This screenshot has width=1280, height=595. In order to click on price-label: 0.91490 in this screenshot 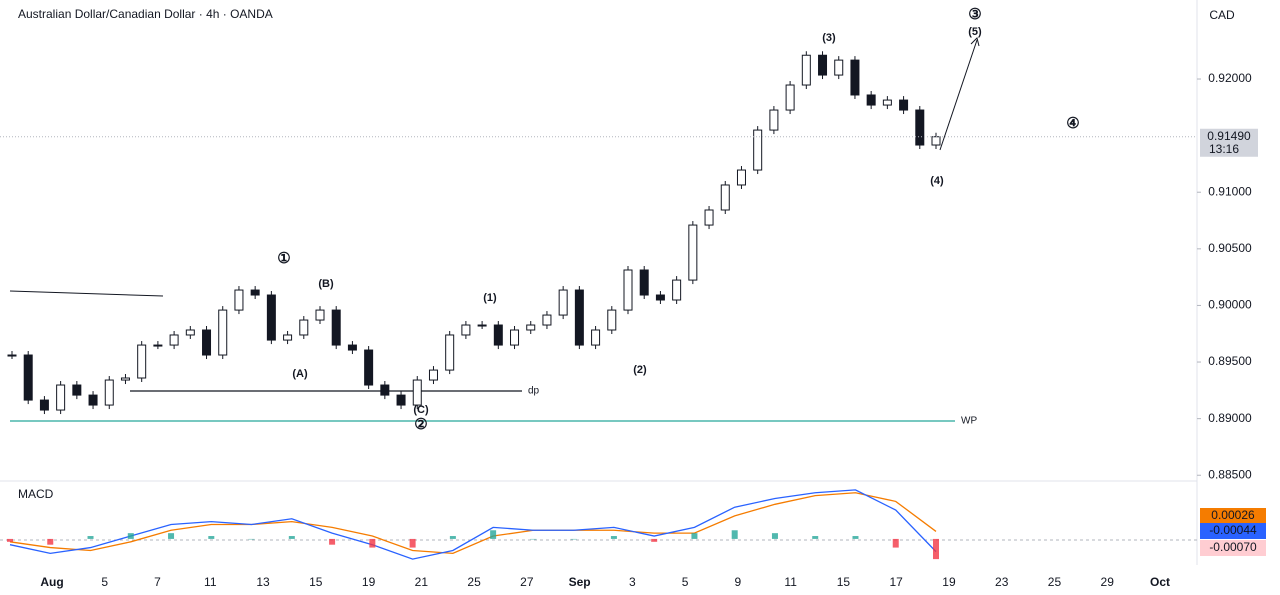, I will do `click(1229, 136)`.